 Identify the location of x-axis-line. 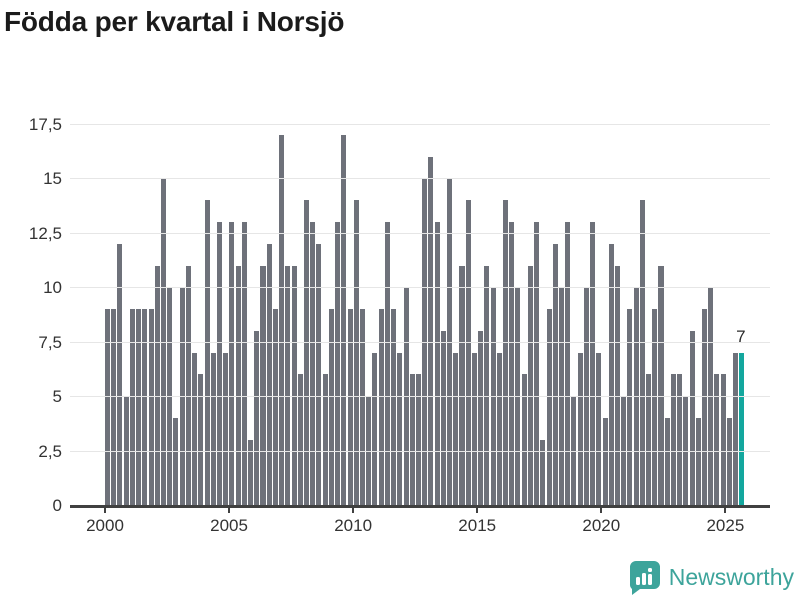
(420, 506).